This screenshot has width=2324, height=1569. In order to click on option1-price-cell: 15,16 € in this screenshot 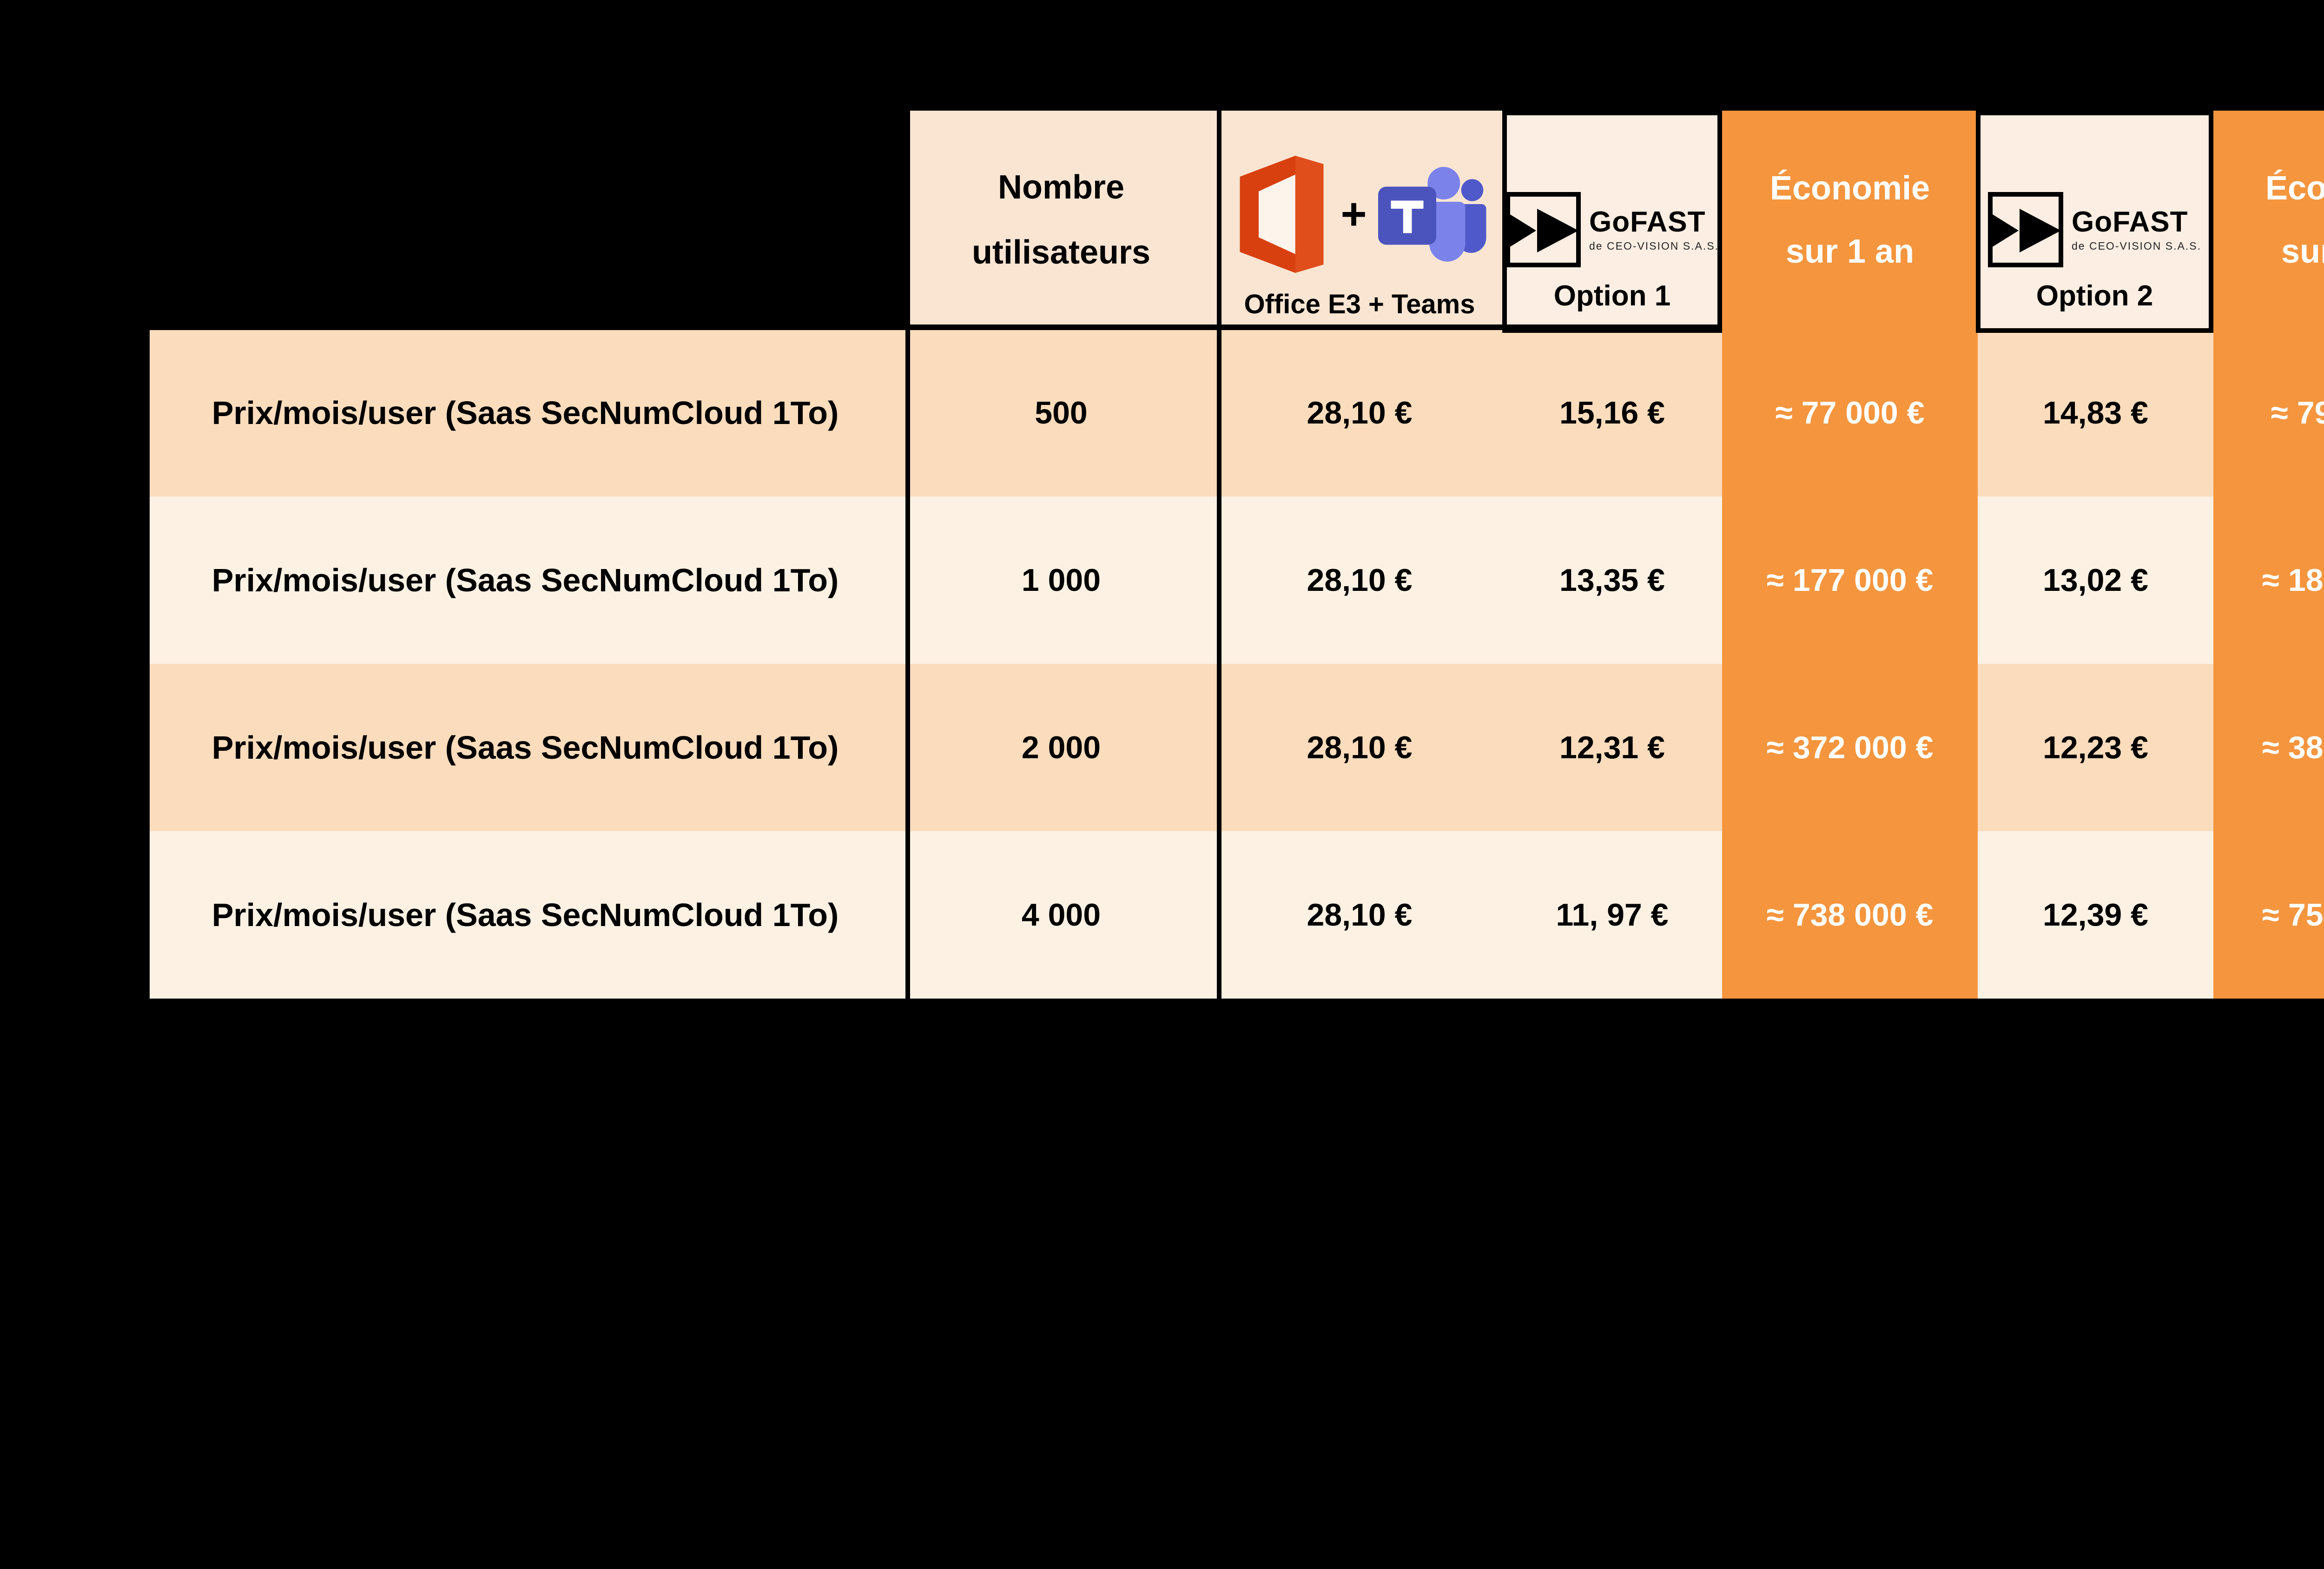, I will do `click(1612, 412)`.